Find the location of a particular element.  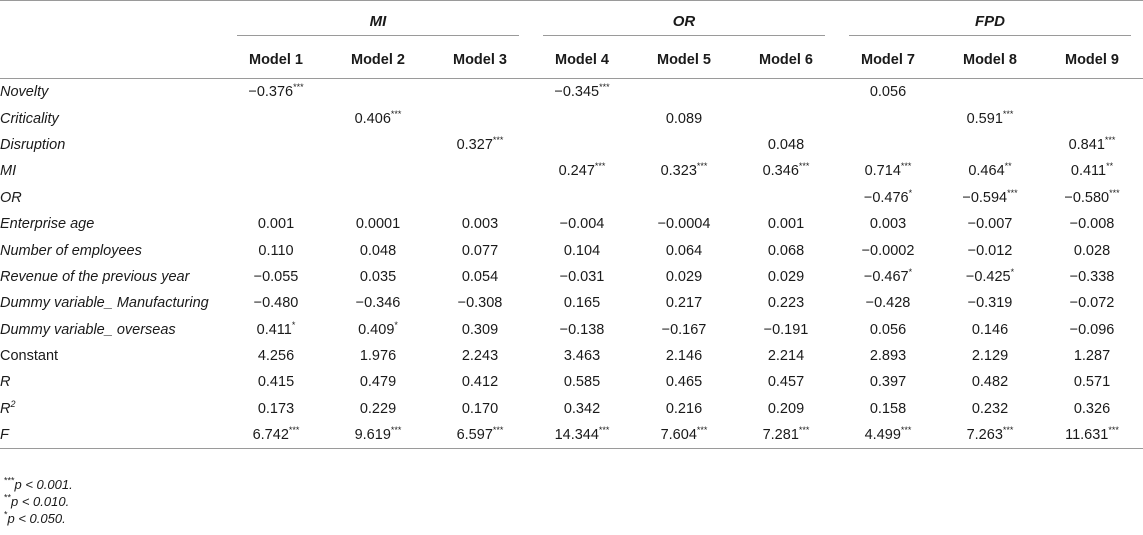

group-header-or: OR is located at coordinates (684, 21).